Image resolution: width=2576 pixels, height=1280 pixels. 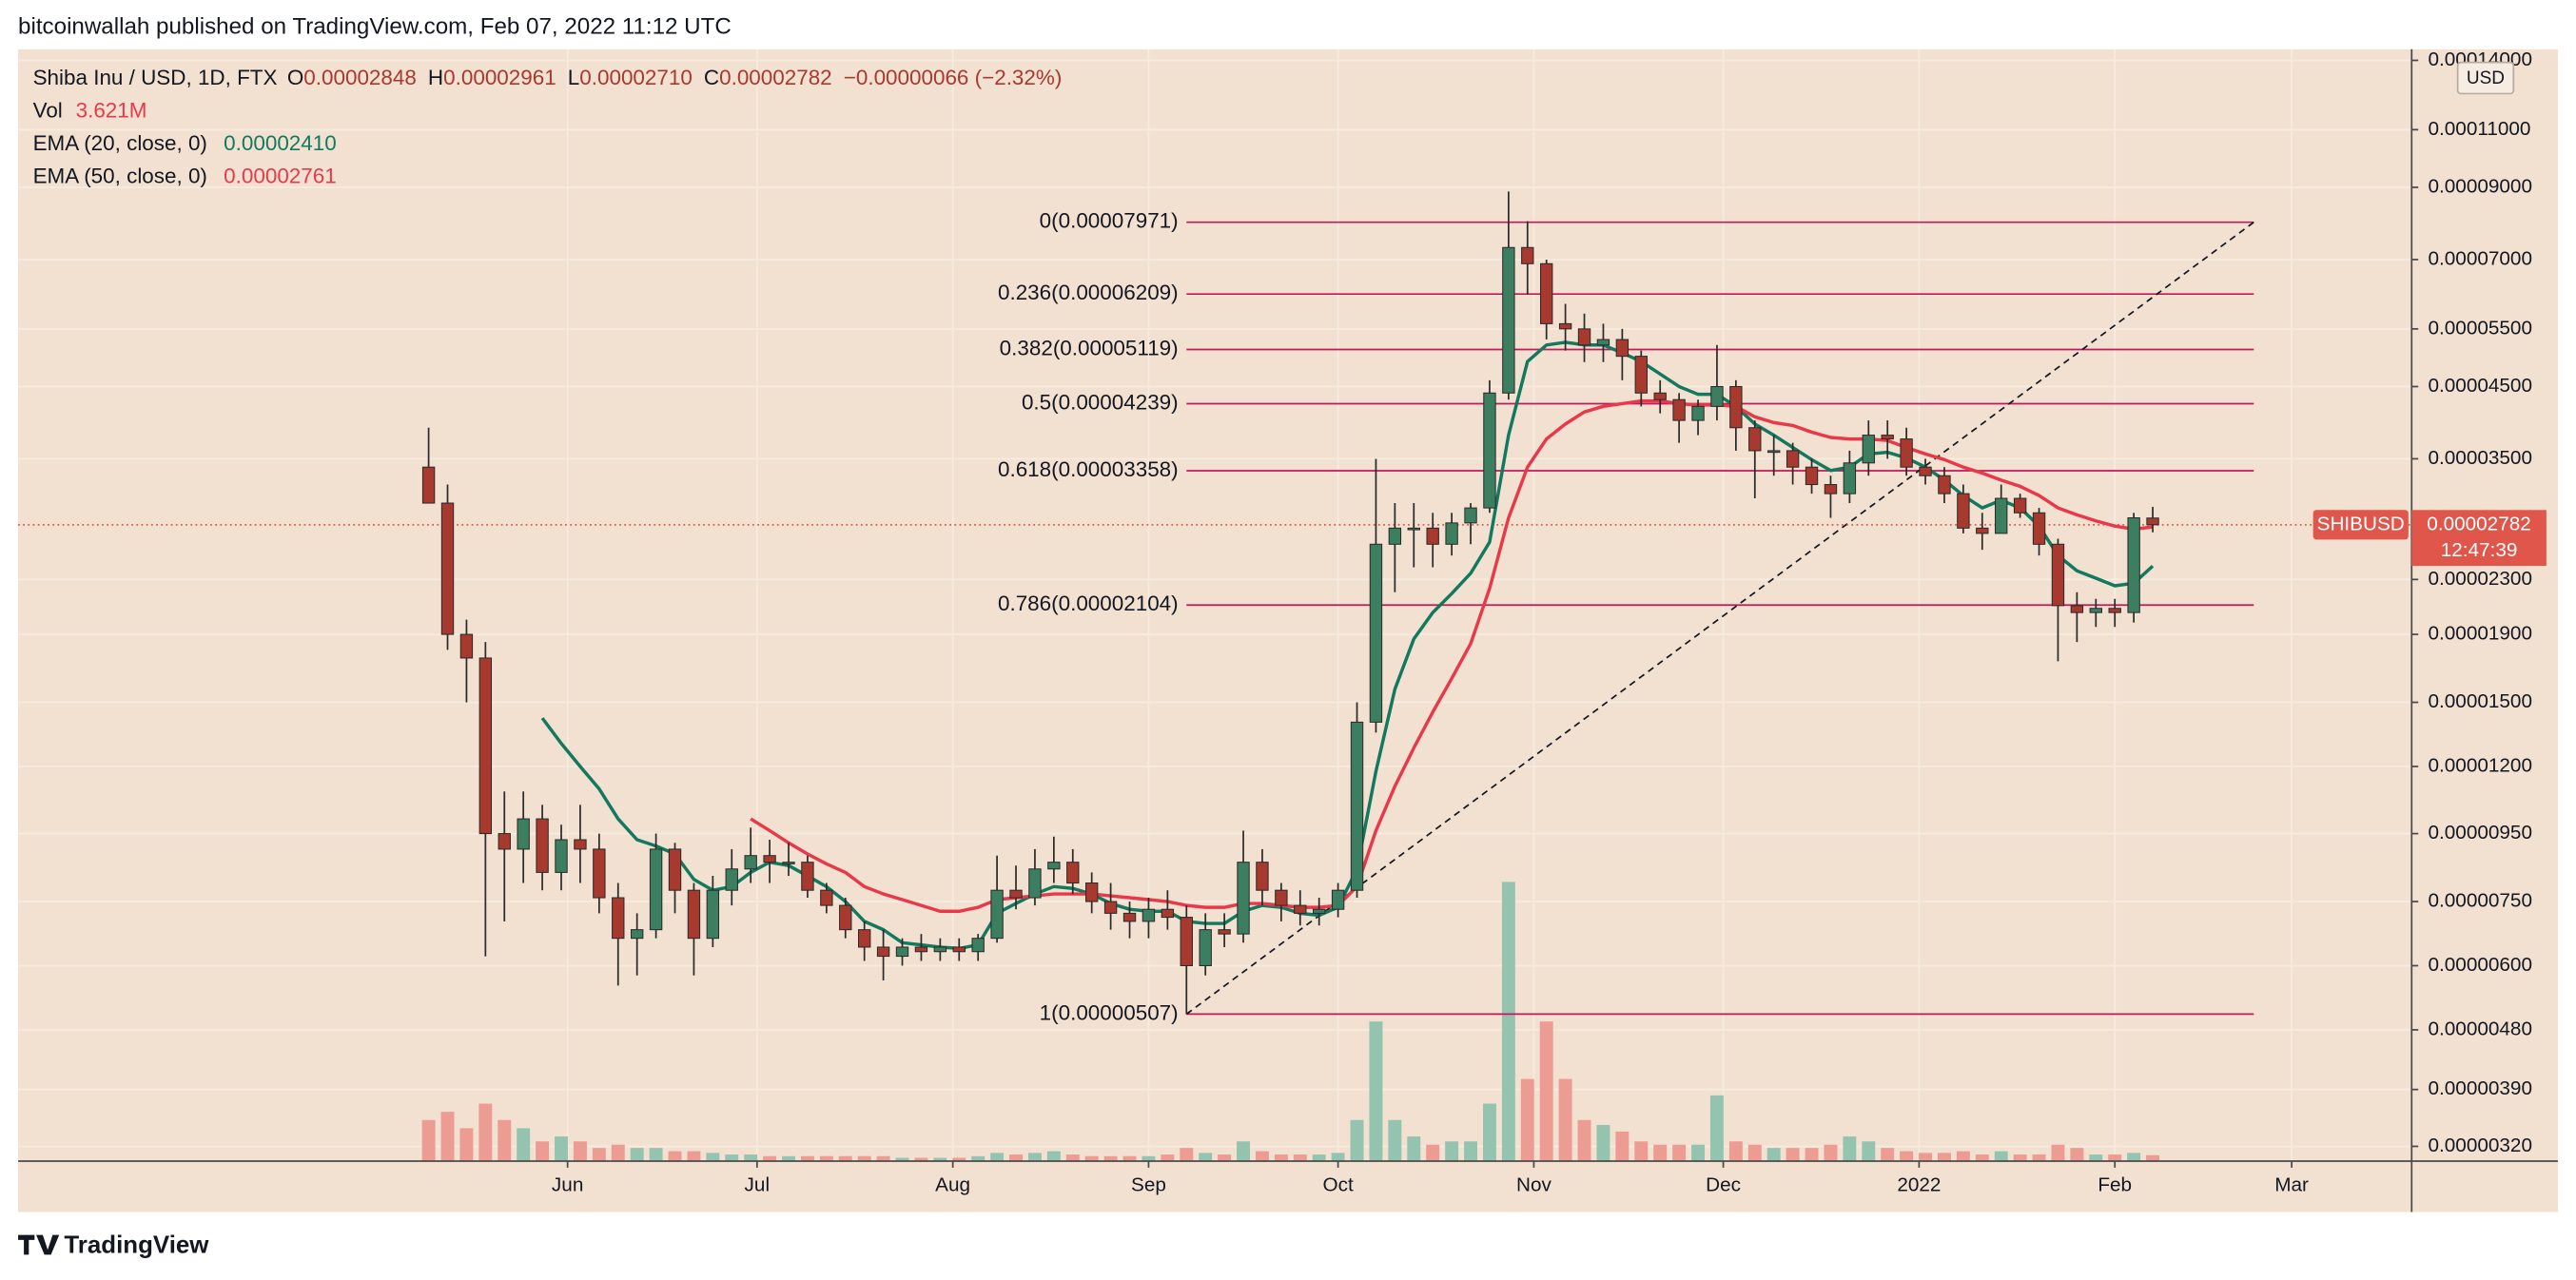 What do you see at coordinates (2481, 386) in the screenshot?
I see `y-tick-label: 0.00004500` at bounding box center [2481, 386].